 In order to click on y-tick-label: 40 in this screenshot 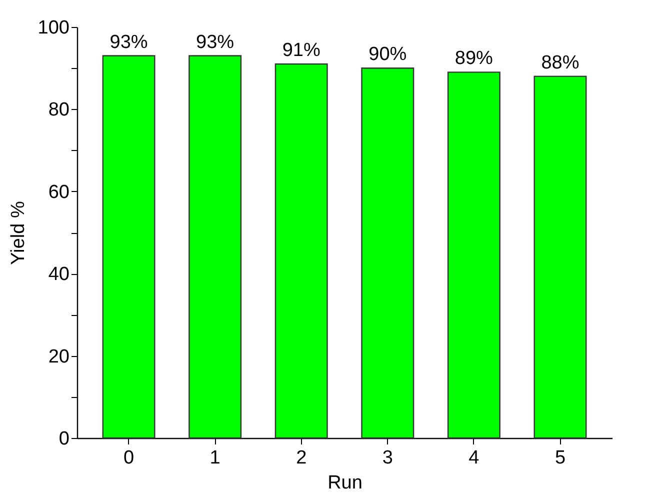, I will do `click(59, 275)`.